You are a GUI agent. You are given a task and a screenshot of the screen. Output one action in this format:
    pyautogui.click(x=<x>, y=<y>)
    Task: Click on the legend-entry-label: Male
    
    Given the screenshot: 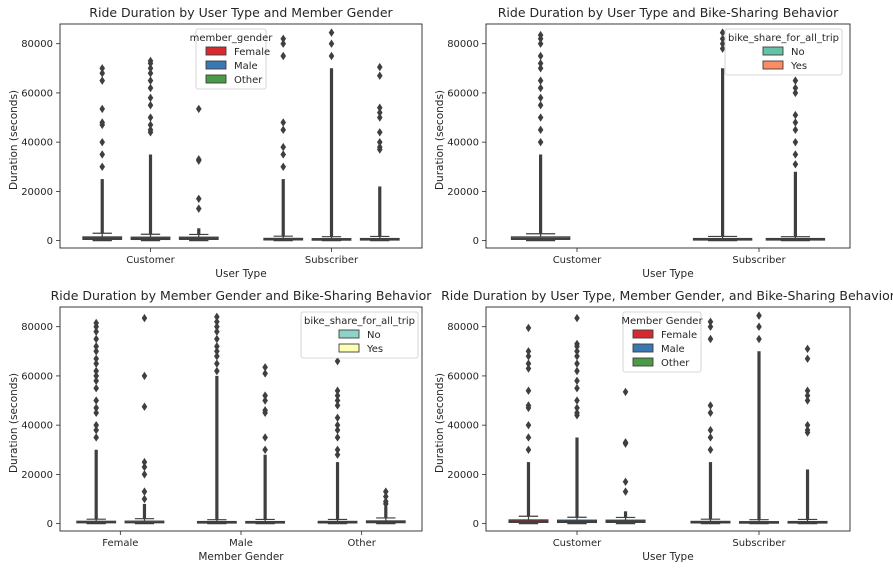 What is the action you would take?
    pyautogui.click(x=673, y=349)
    